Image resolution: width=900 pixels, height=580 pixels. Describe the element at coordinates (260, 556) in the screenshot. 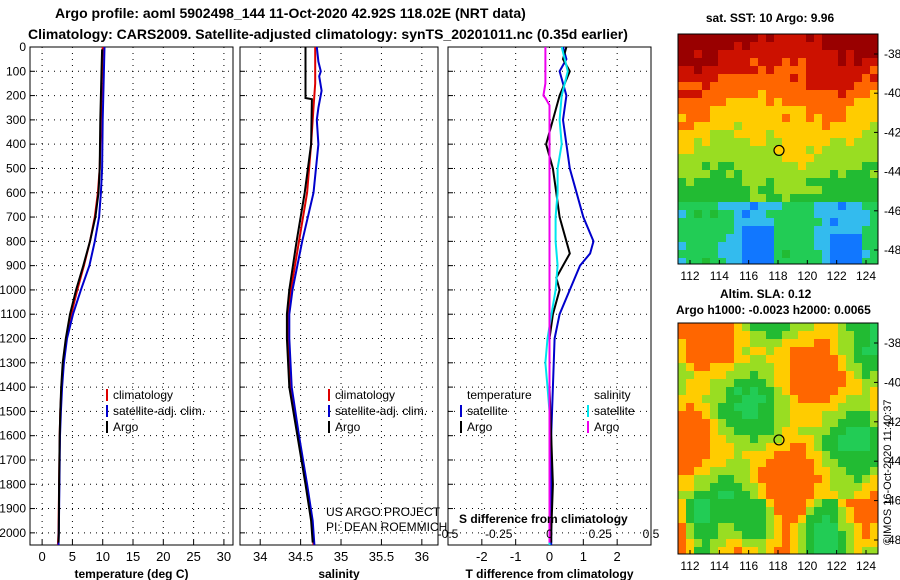

I see `salinity-xtick-label: 34` at that location.